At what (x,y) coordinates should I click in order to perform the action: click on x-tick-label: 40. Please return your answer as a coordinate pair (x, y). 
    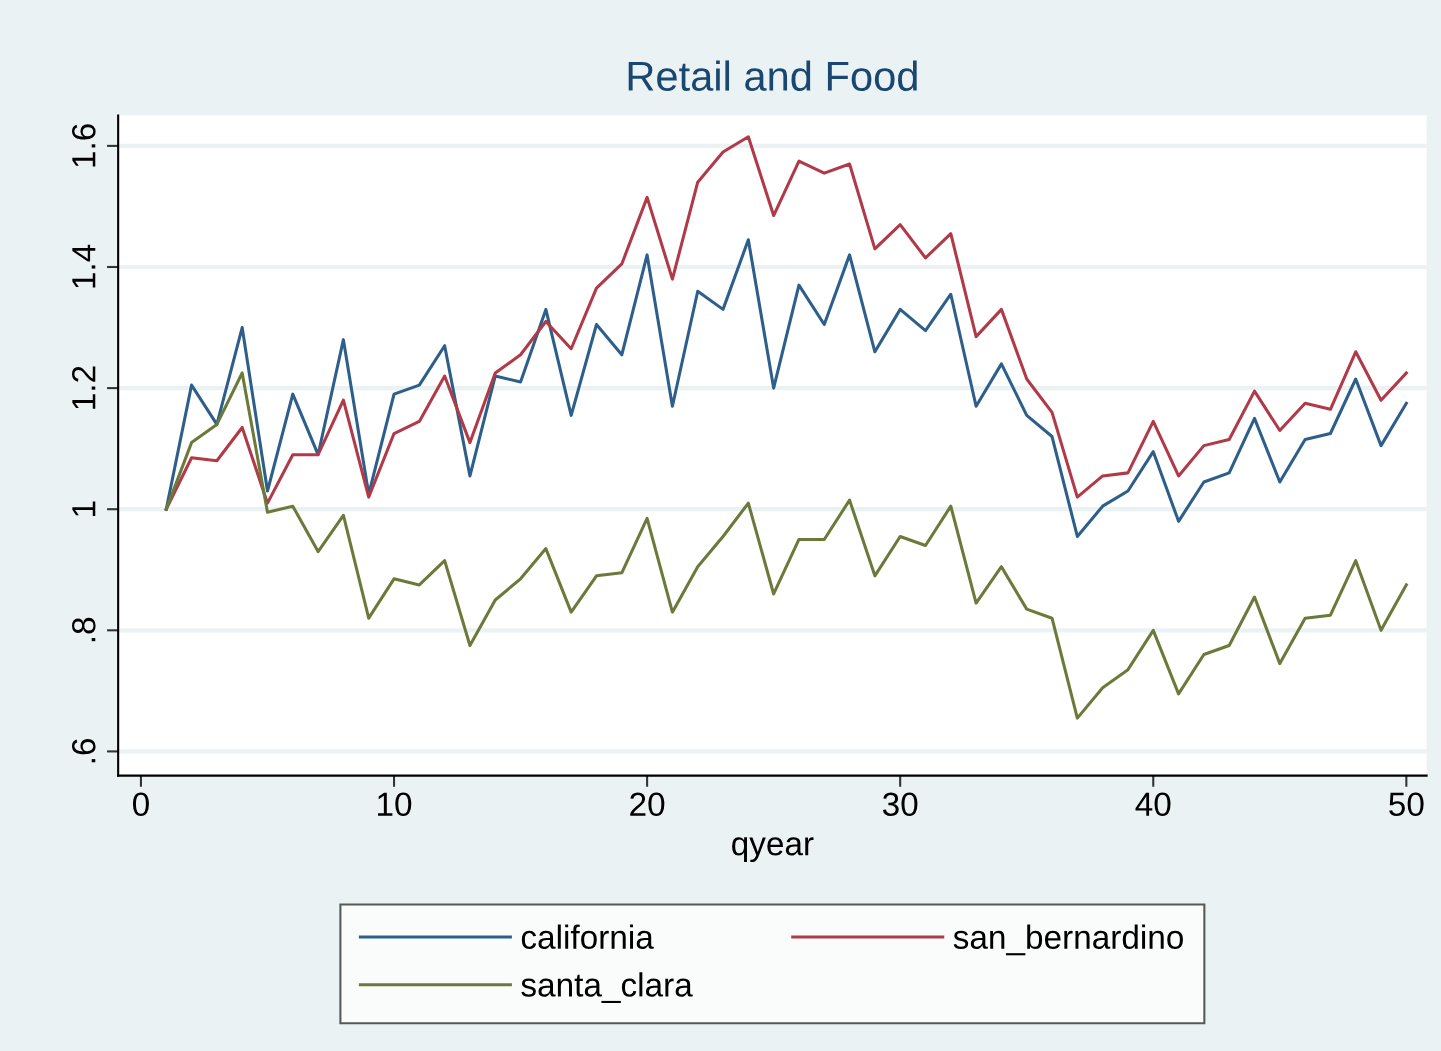
    Looking at the image, I should click on (1153, 804).